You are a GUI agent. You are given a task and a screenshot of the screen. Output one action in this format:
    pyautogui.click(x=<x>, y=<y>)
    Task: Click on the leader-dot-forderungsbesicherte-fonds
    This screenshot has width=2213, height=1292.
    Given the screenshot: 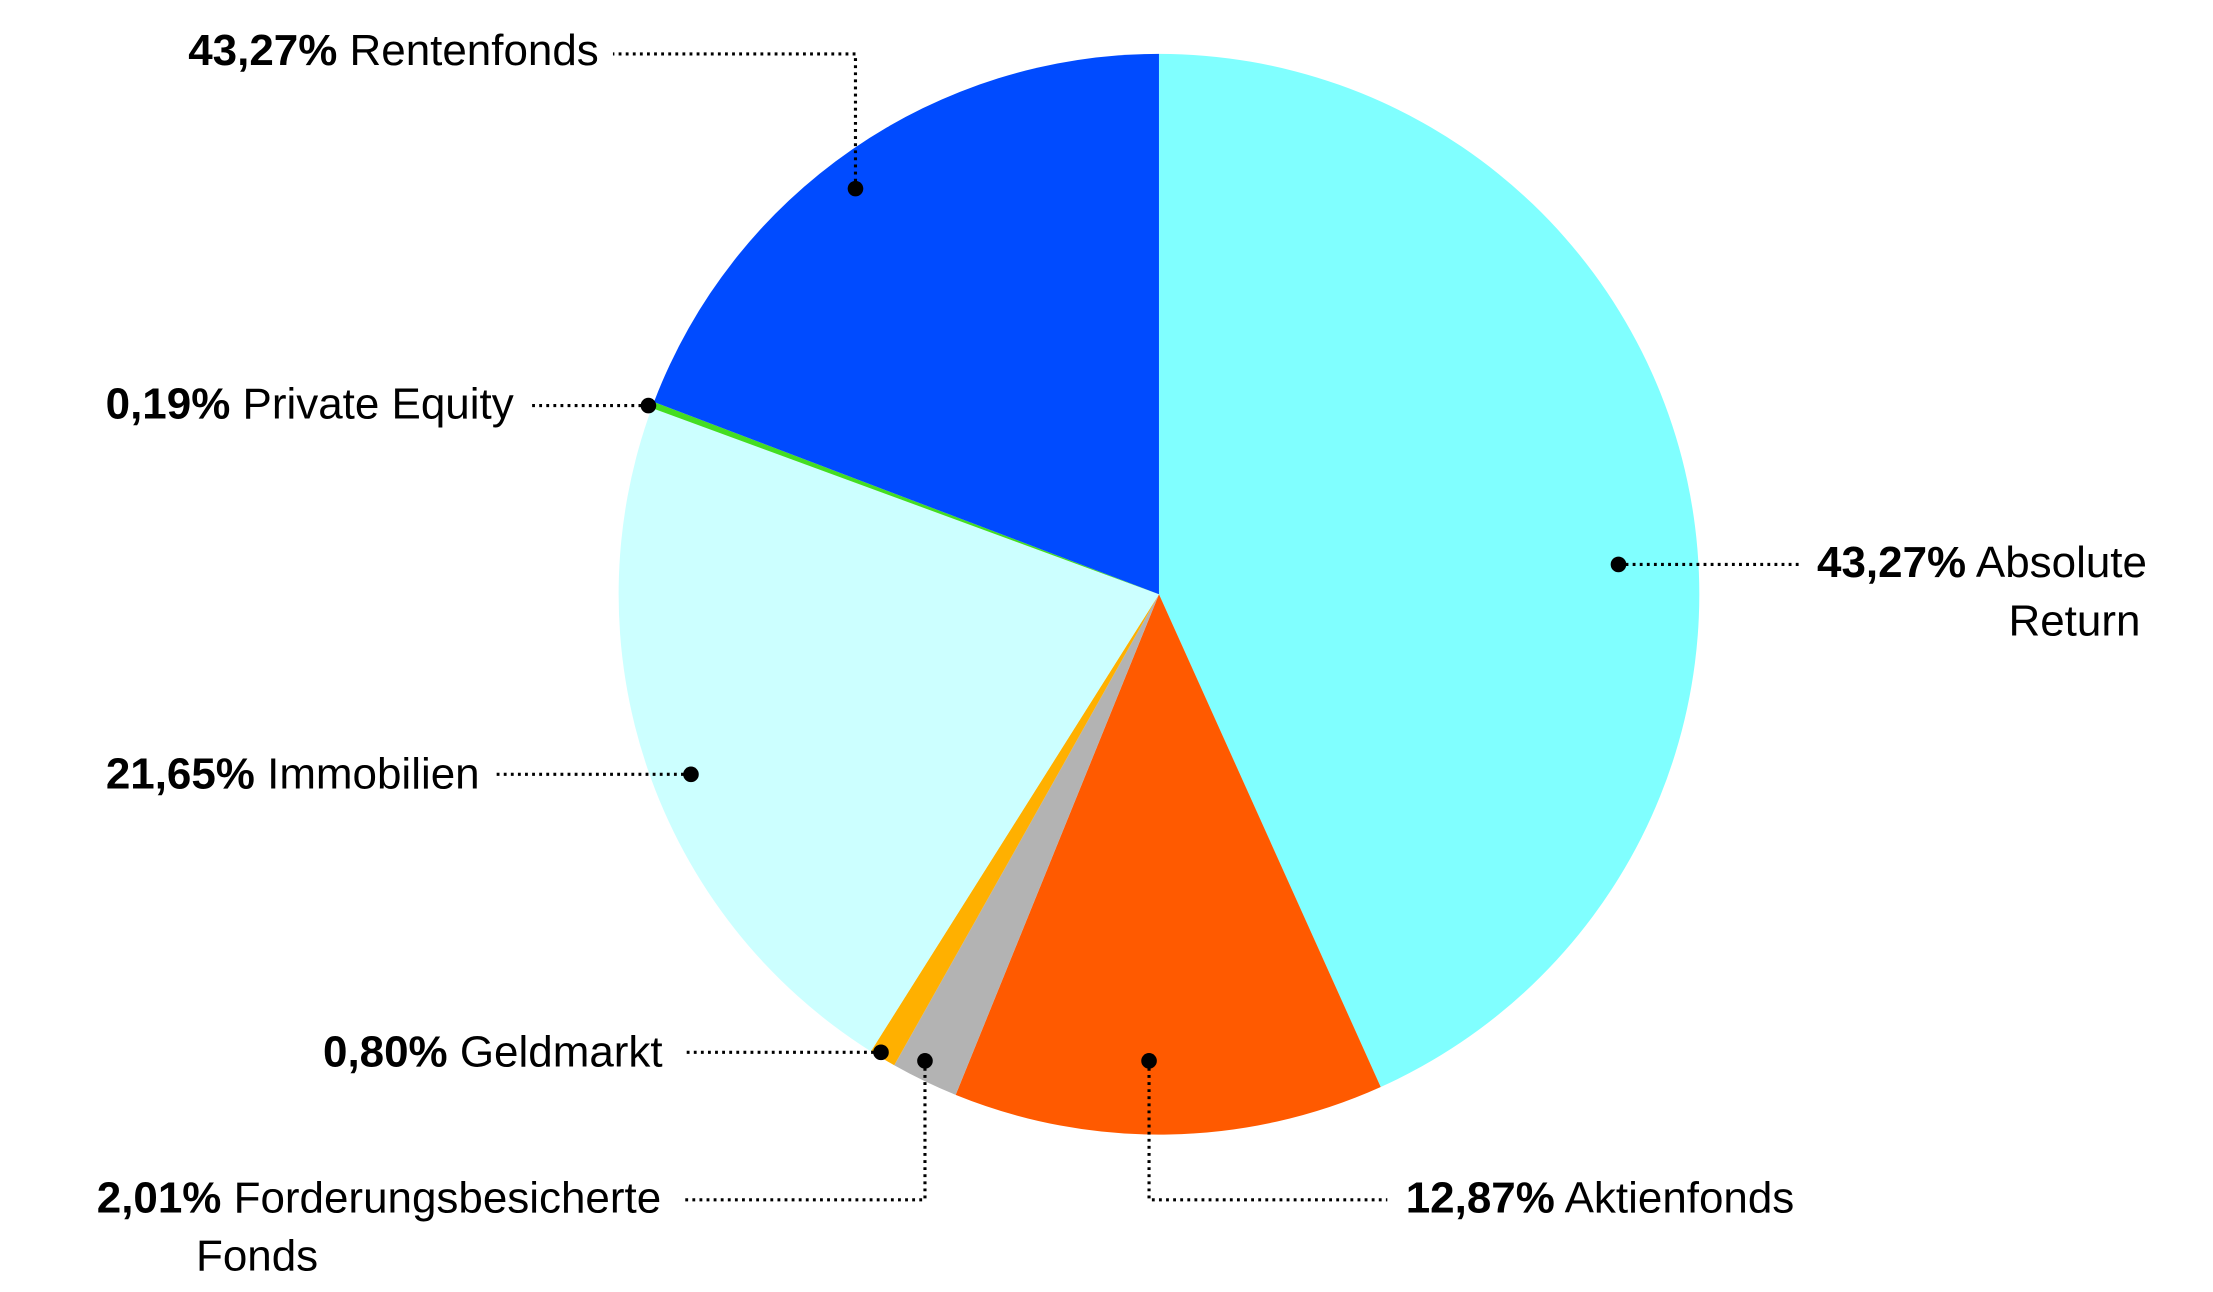 What is the action you would take?
    pyautogui.click(x=925, y=1061)
    